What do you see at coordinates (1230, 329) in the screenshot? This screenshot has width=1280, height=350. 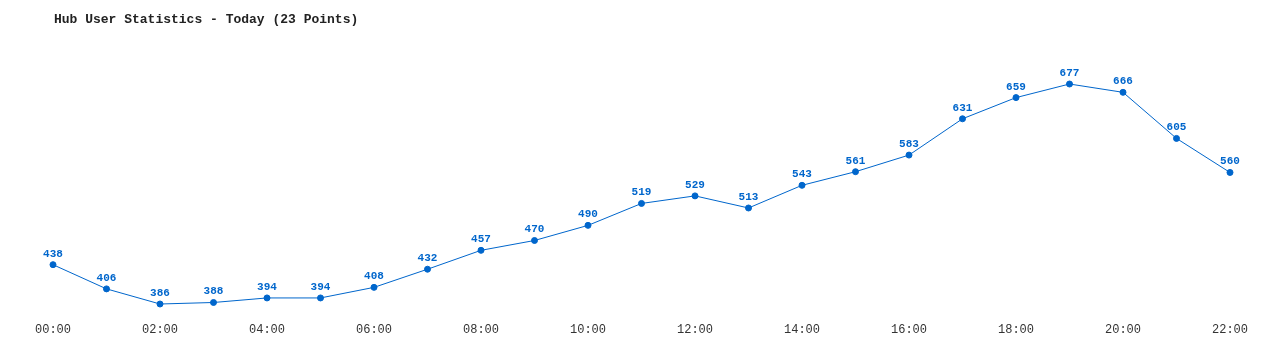 I see `x-tick-label: 22:00` at bounding box center [1230, 329].